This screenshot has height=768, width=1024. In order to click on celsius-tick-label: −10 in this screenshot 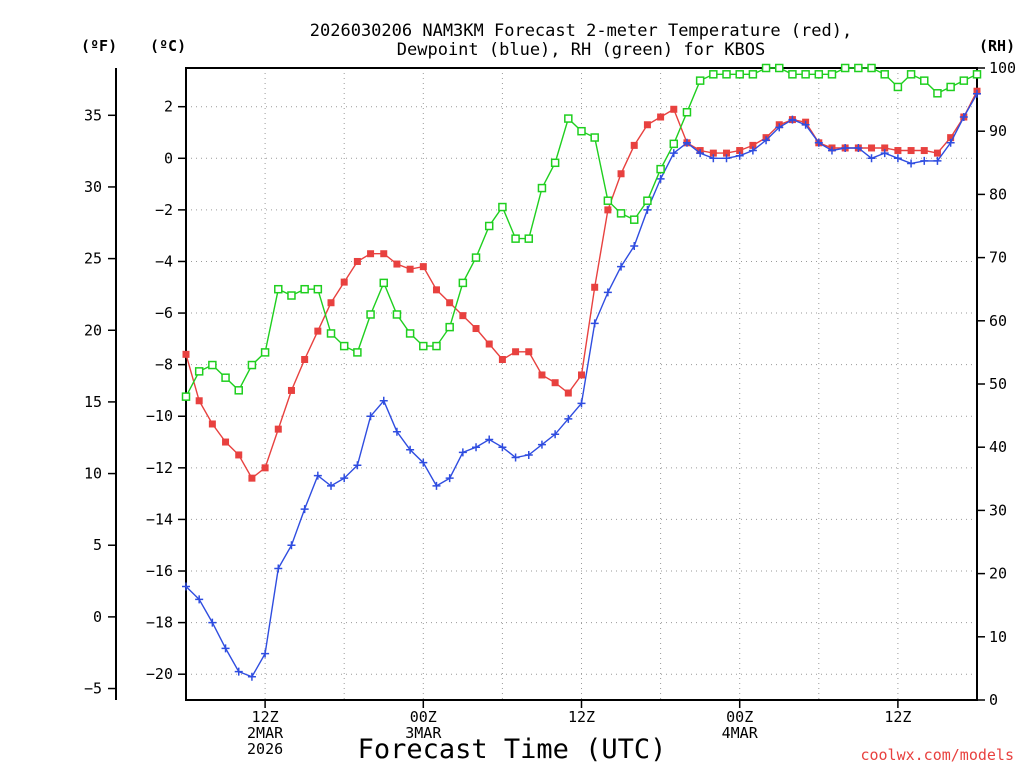, I will do `click(159, 416)`.